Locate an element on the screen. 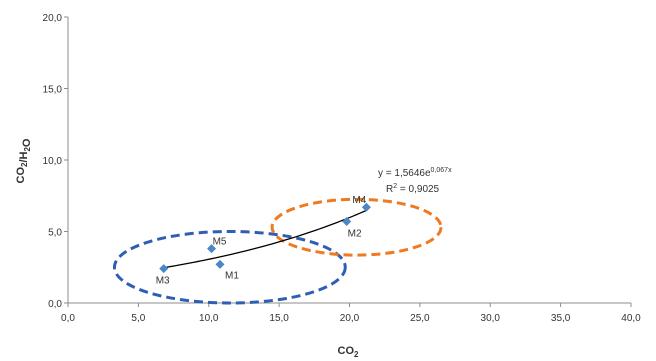 The image size is (656, 361). y-tick-label: 15,0 is located at coordinates (53, 90).